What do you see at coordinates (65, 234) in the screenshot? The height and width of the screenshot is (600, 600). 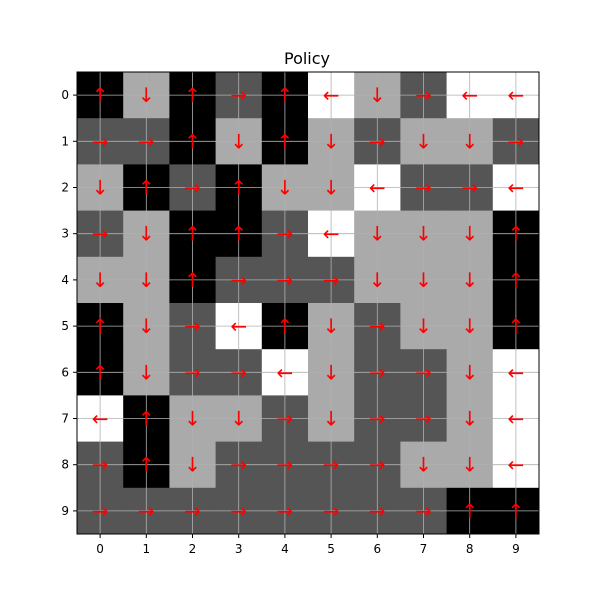 I see `y-tick-label: 3` at bounding box center [65, 234].